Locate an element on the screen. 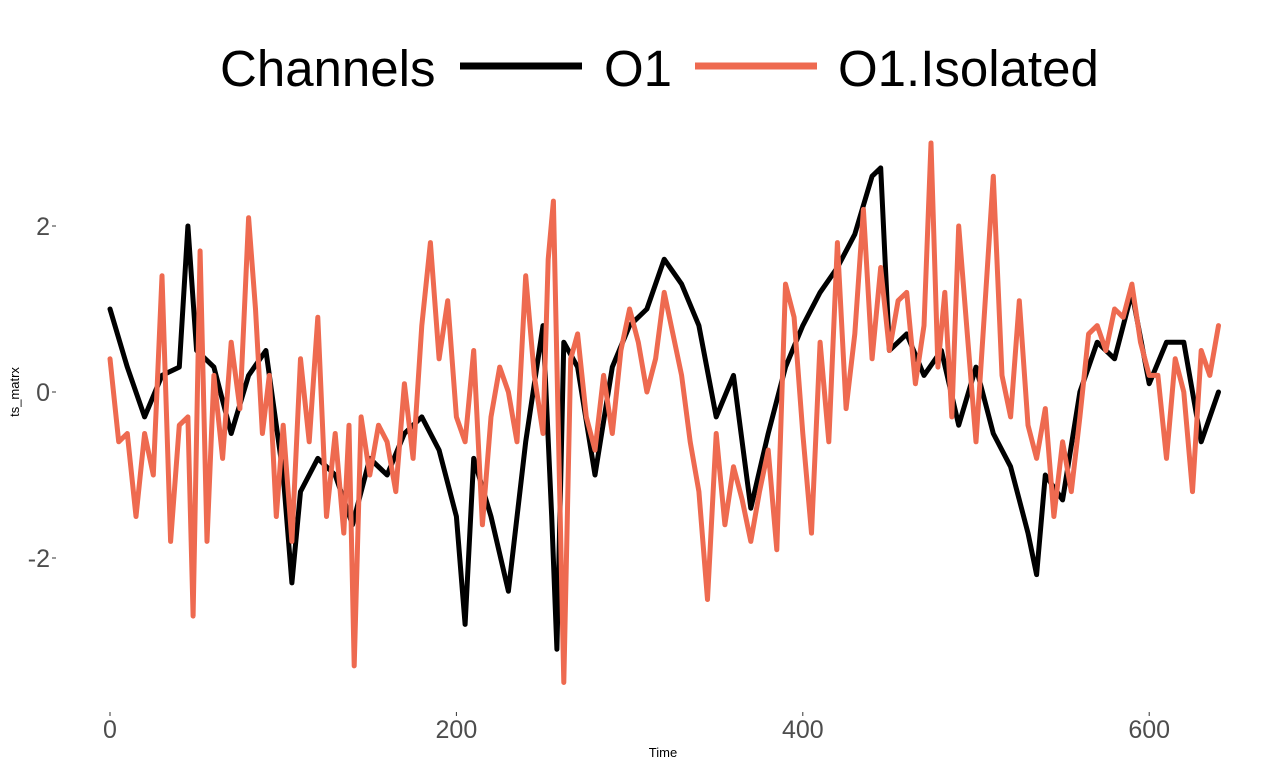 Image resolution: width=1280 pixels, height=767 pixels. x-tick-label: 400 is located at coordinates (803, 730).